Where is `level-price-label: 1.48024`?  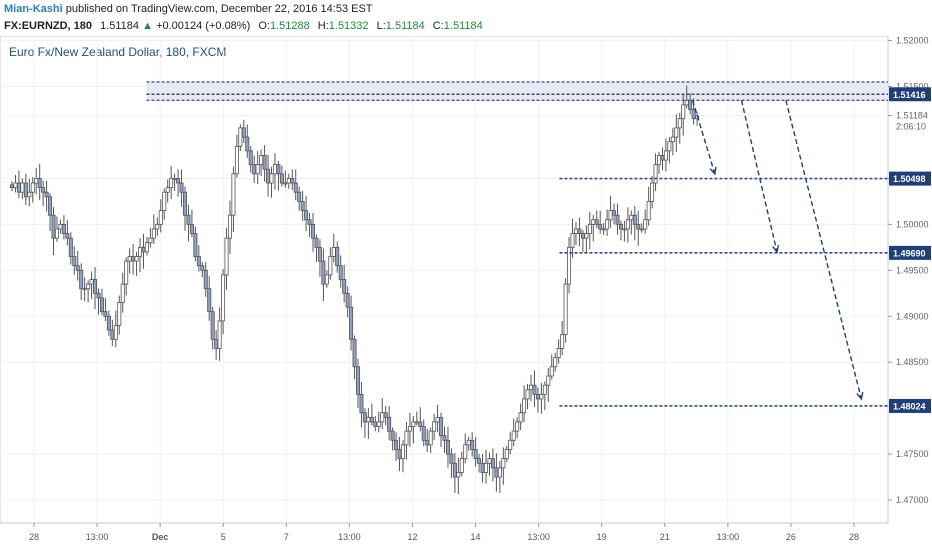 level-price-label: 1.48024 is located at coordinates (909, 406).